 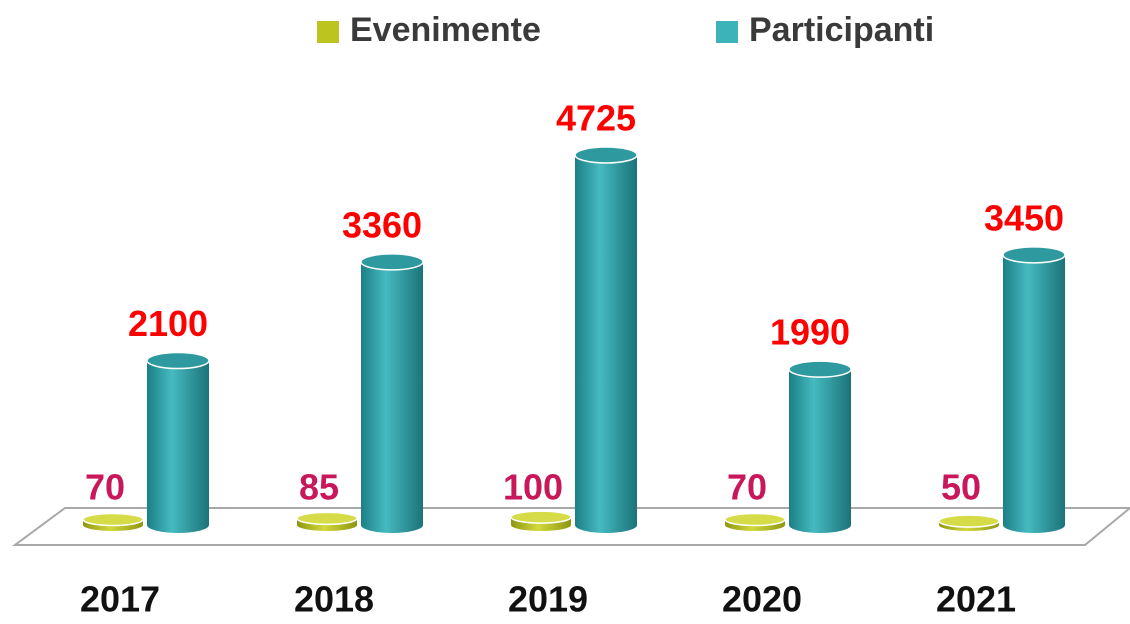 I want to click on value-label: 4725, so click(x=596, y=118).